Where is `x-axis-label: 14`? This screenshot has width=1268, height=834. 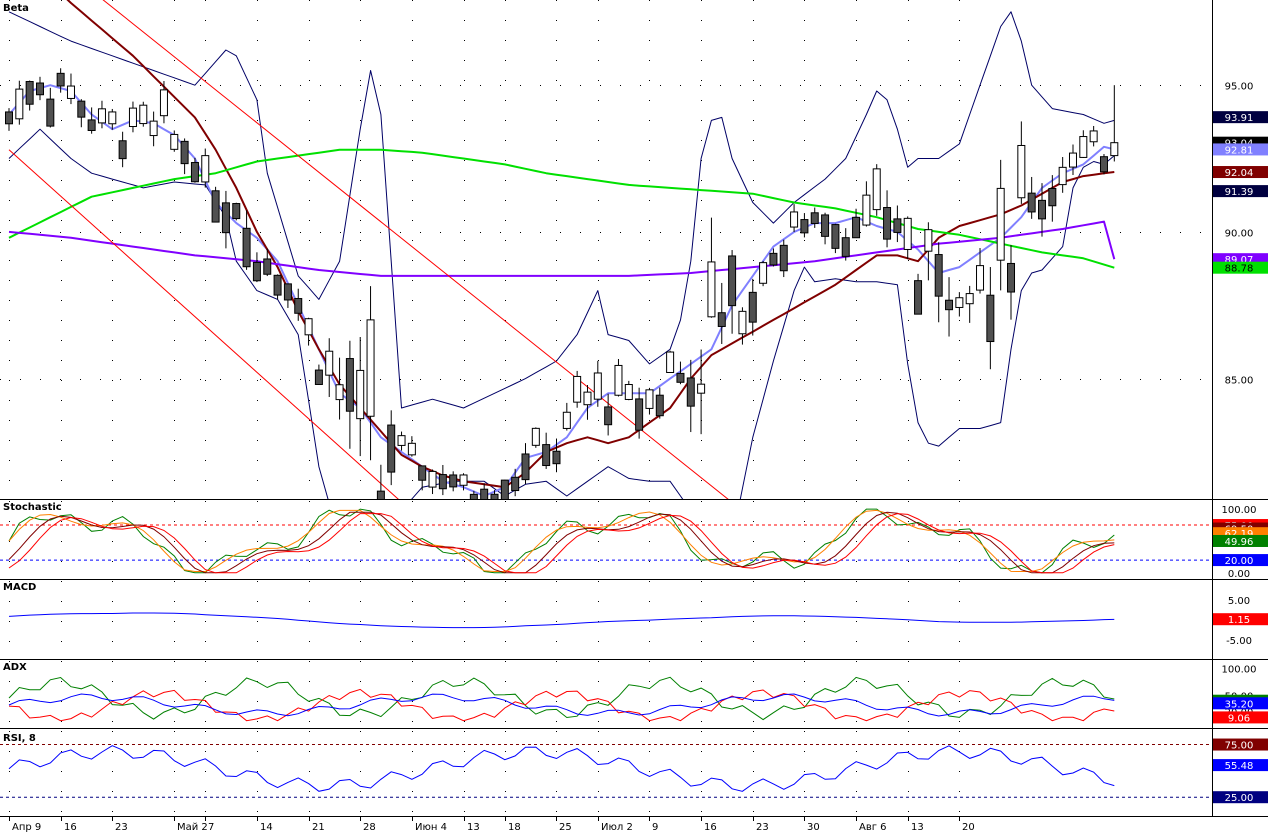
x-axis-label: 14 is located at coordinates (266, 827).